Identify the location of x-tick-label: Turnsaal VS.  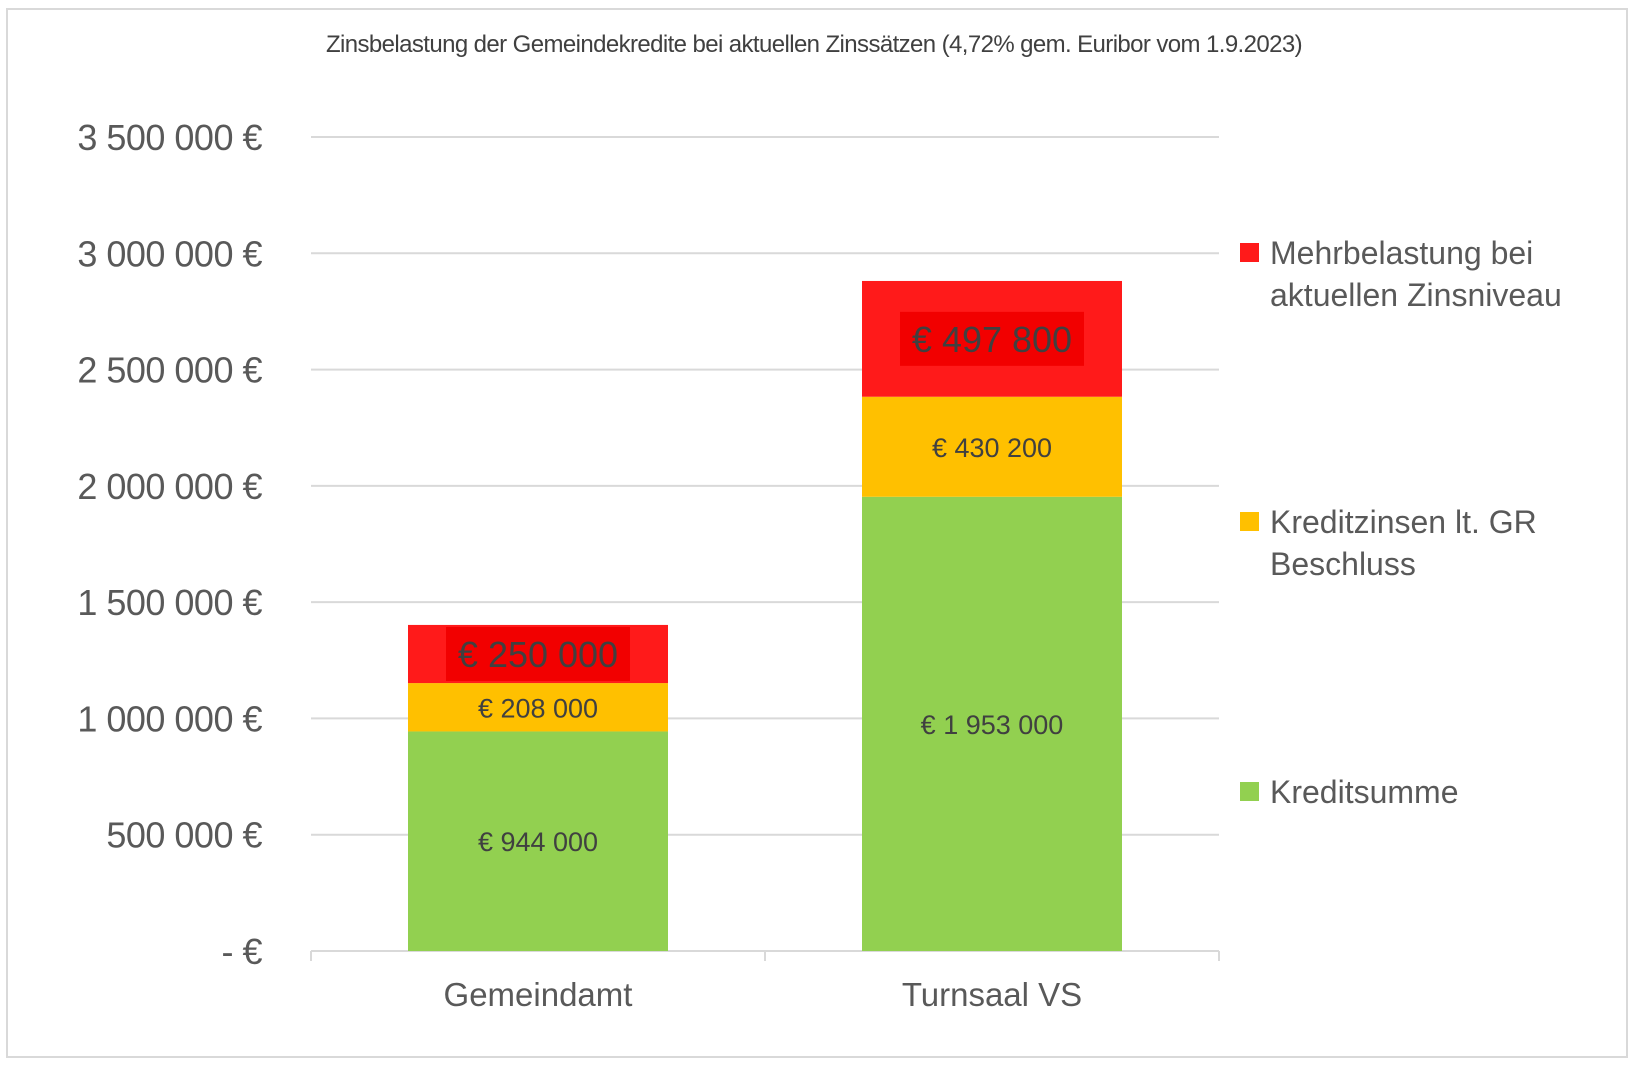
(992, 994).